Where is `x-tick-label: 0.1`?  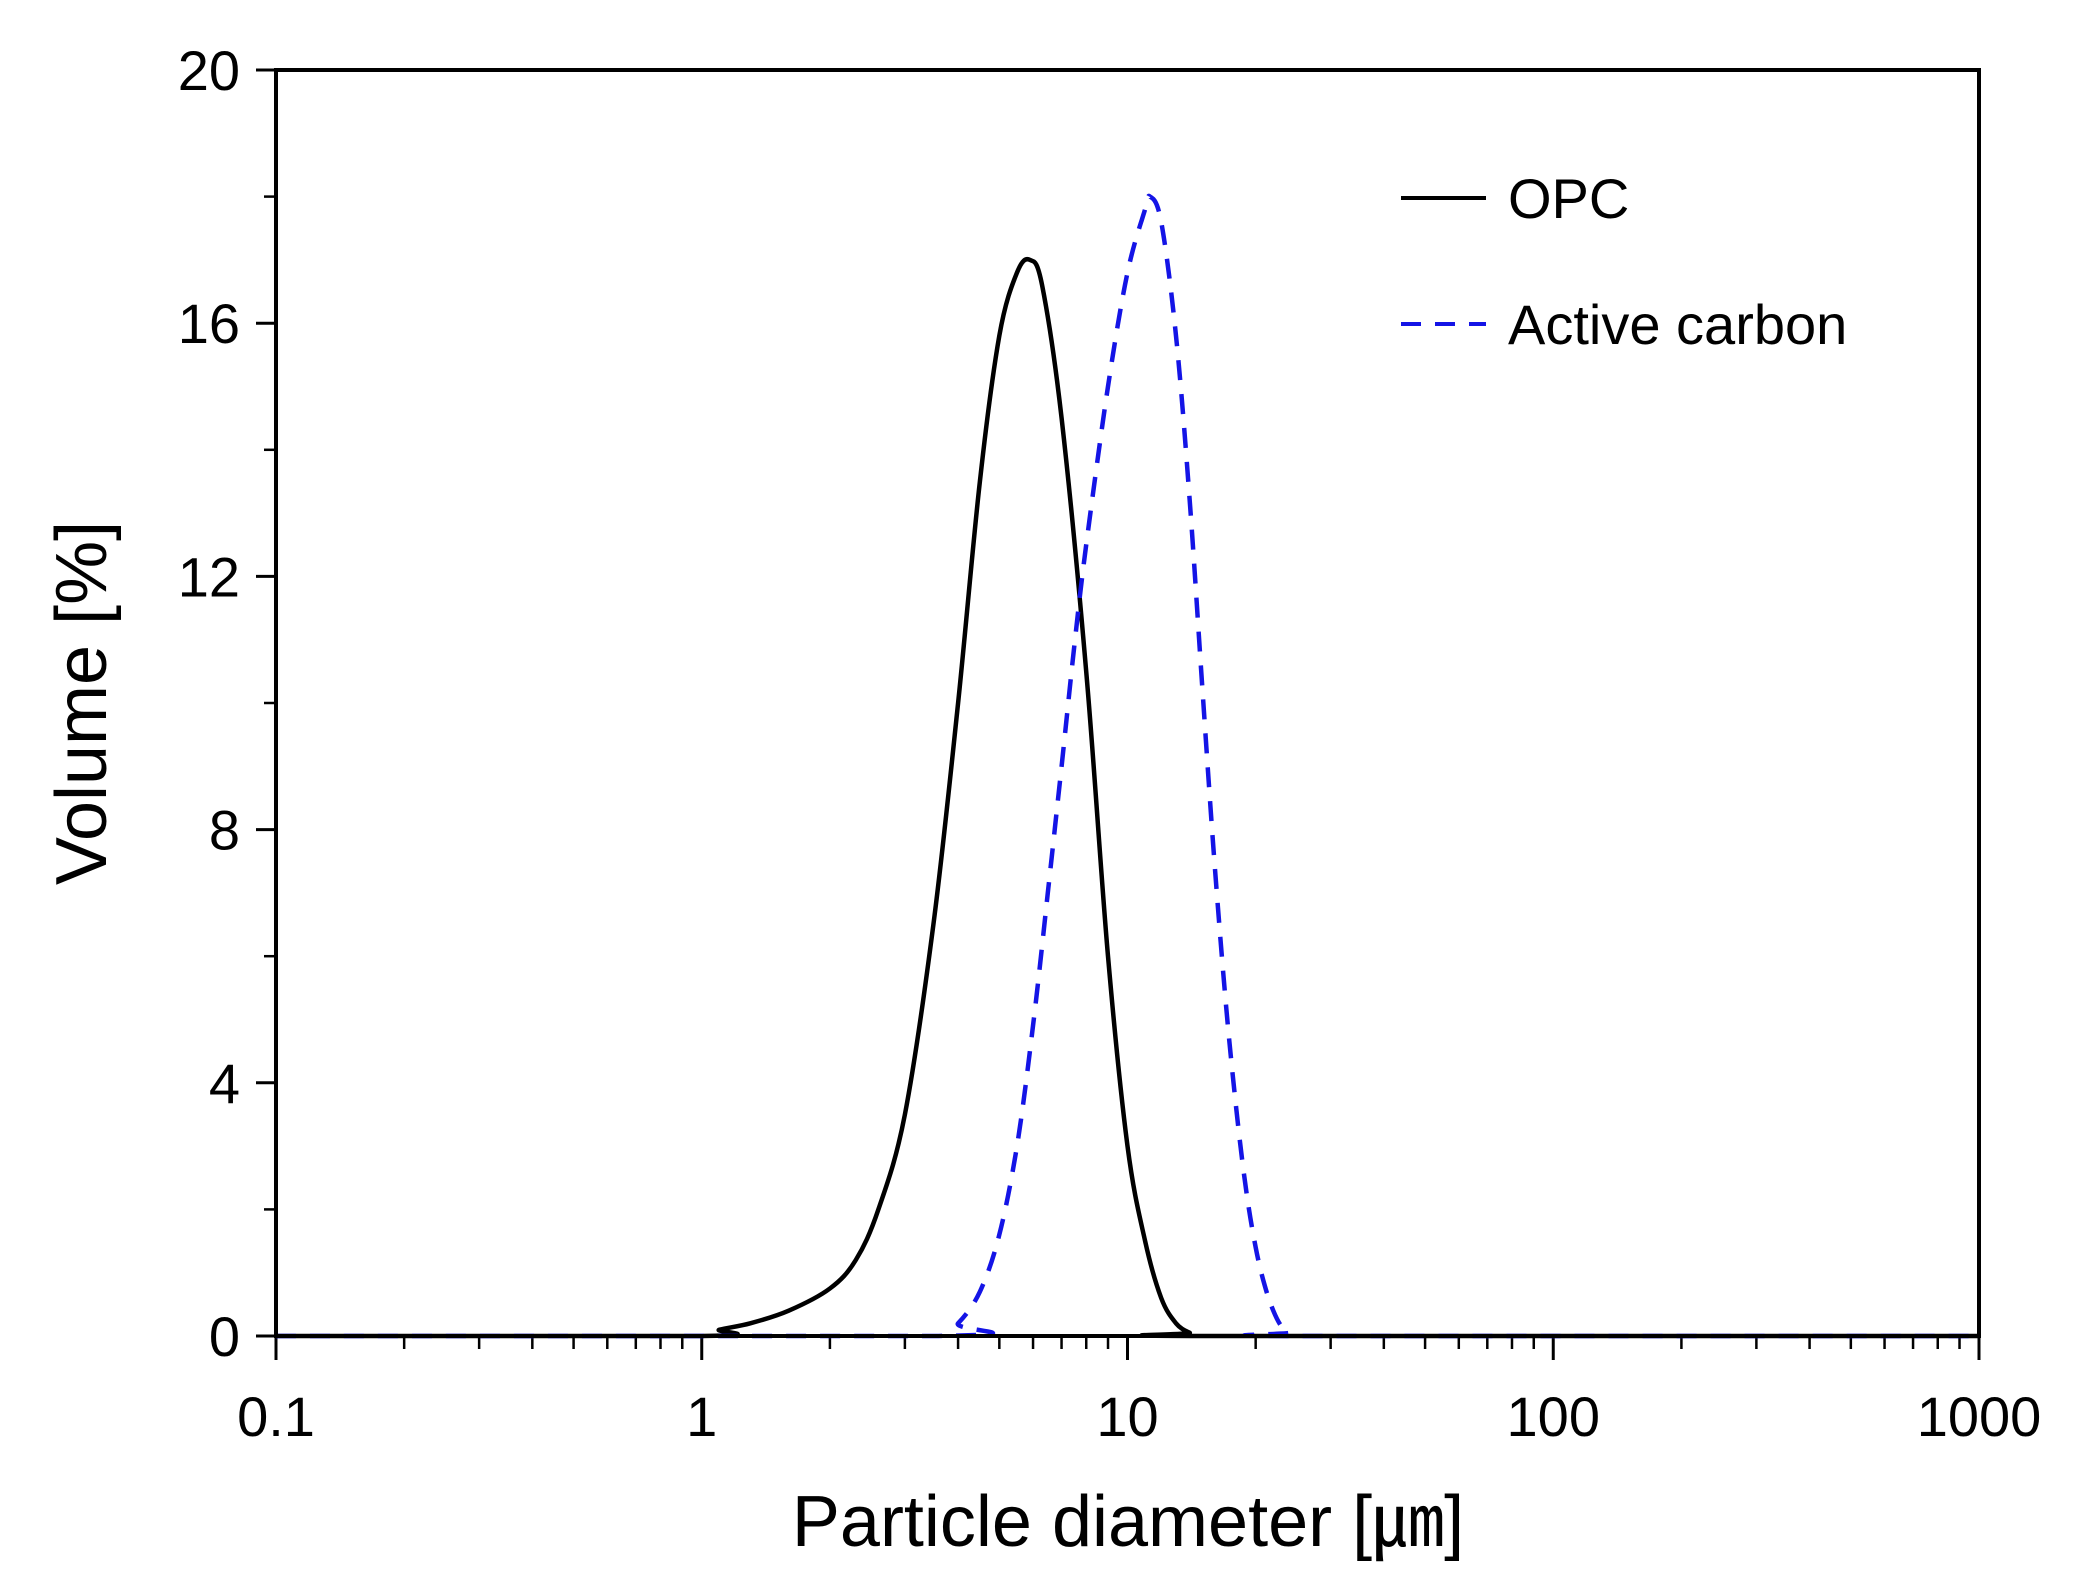 x-tick-label: 0.1 is located at coordinates (276, 1416).